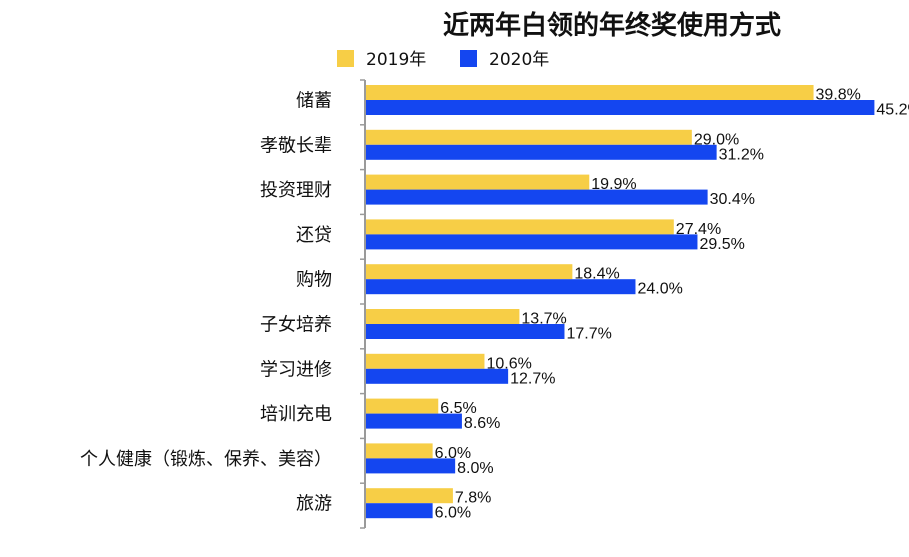  Describe the element at coordinates (588, 334) in the screenshot. I see `data-label: 17.7%` at that location.